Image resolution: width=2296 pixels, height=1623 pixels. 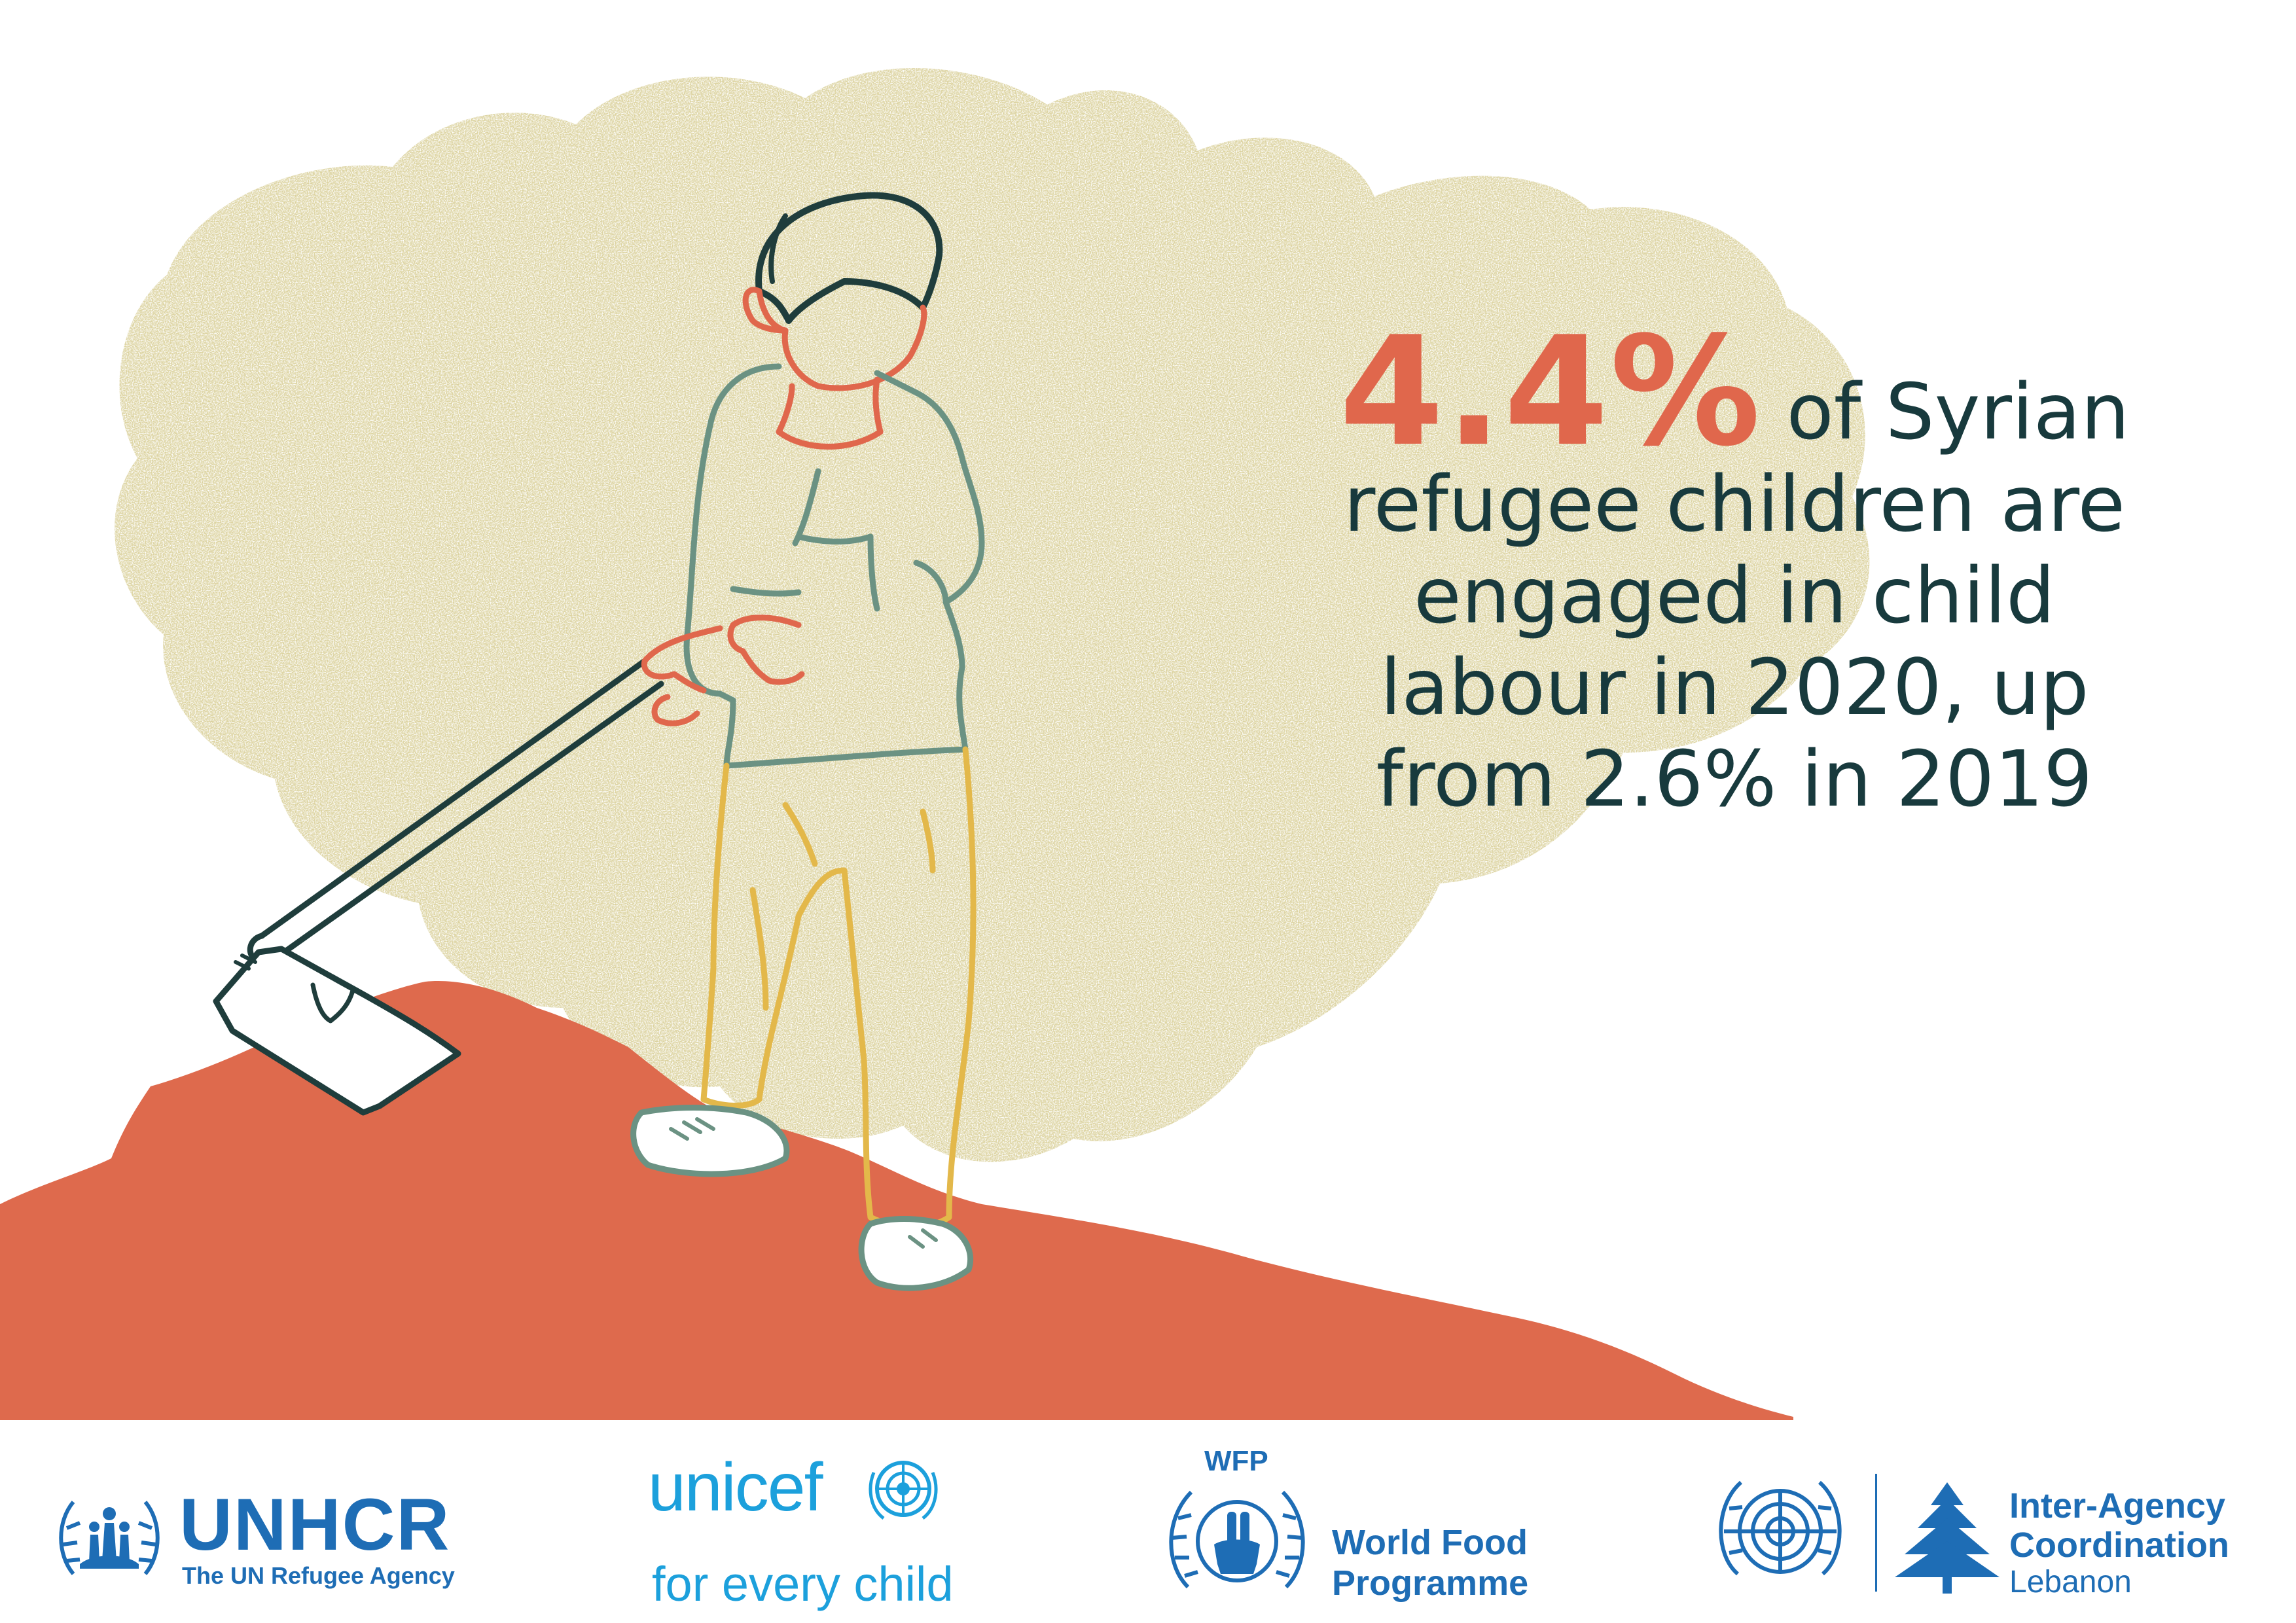 I want to click on unicef-name: unicef, so click(x=735, y=1488).